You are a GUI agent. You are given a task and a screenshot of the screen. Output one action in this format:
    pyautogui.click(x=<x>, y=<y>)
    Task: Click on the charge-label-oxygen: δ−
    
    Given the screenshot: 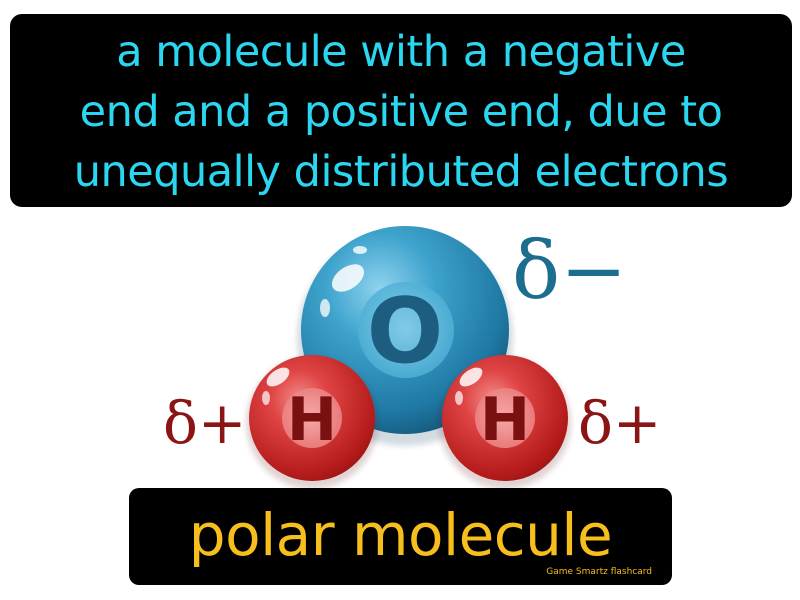 What is the action you would take?
    pyautogui.click(x=569, y=270)
    